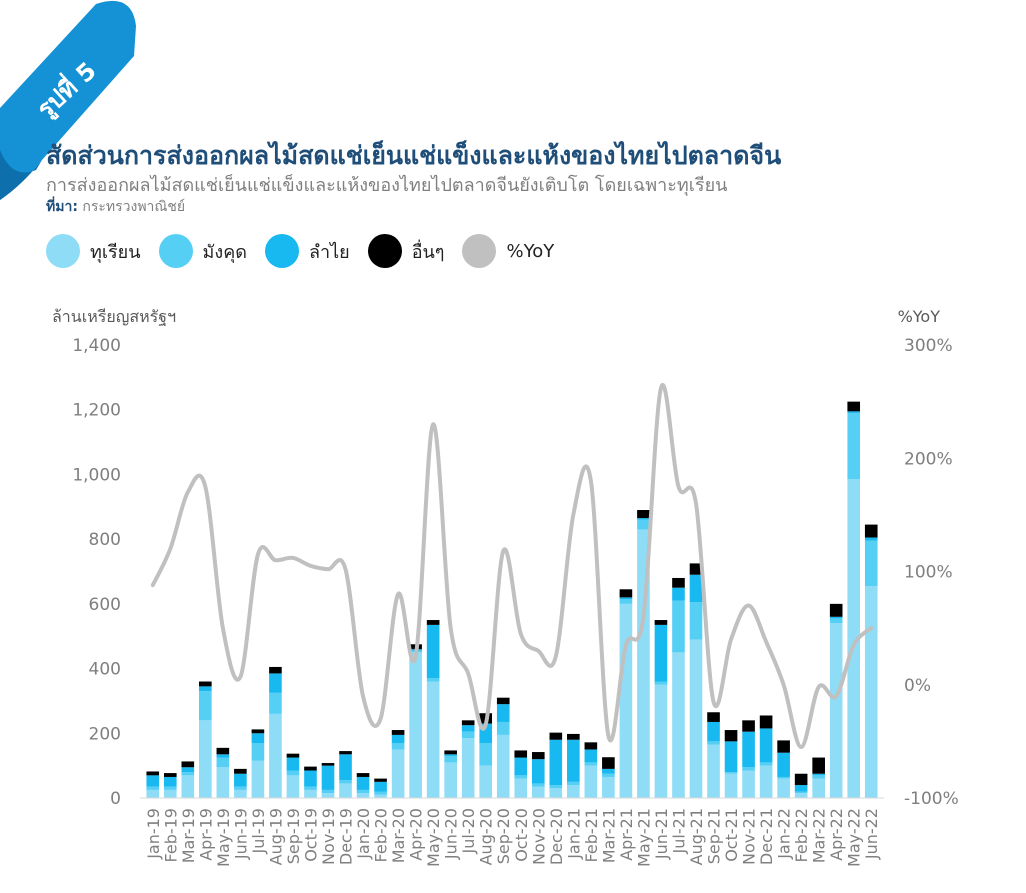  What do you see at coordinates (928, 346) in the screenshot?
I see `y-right-tick-label: 300%` at bounding box center [928, 346].